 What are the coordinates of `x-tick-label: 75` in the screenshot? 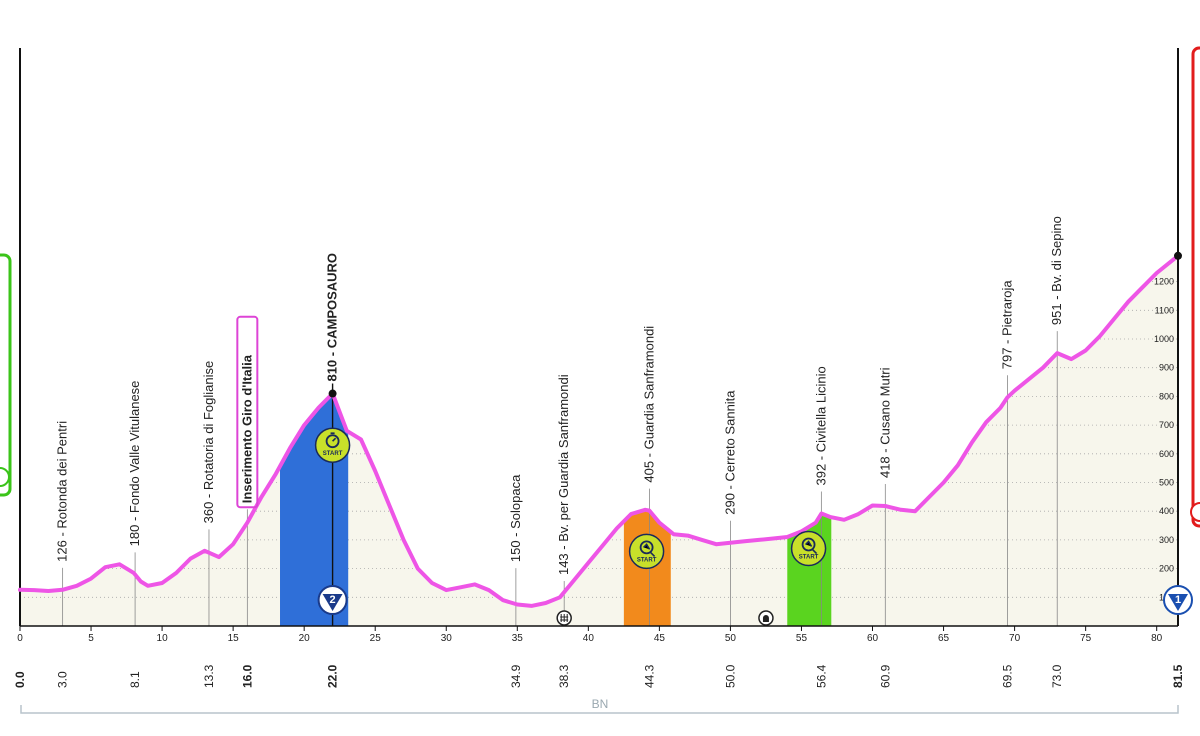 It's located at (1086, 638).